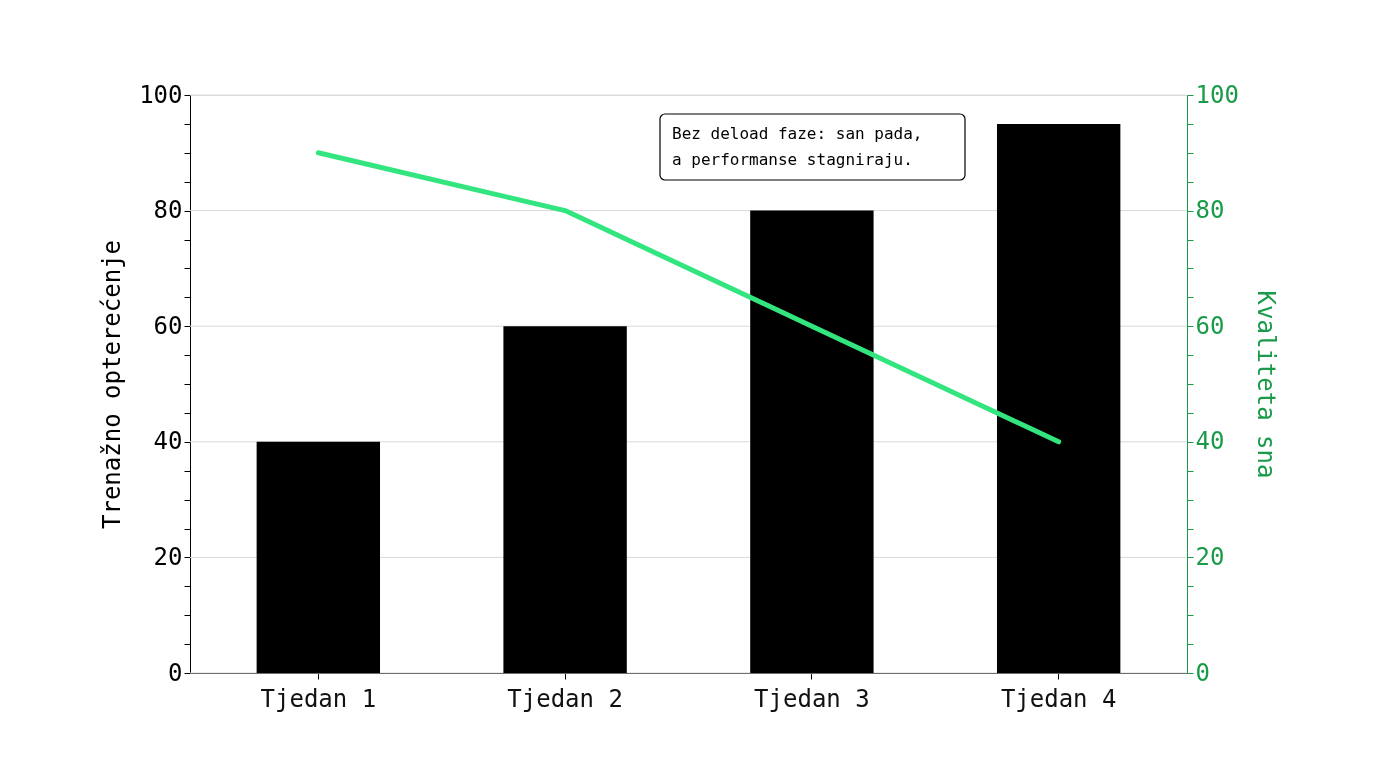  I want to click on y-axis-title: Trenažno opterećenje, so click(112, 384).